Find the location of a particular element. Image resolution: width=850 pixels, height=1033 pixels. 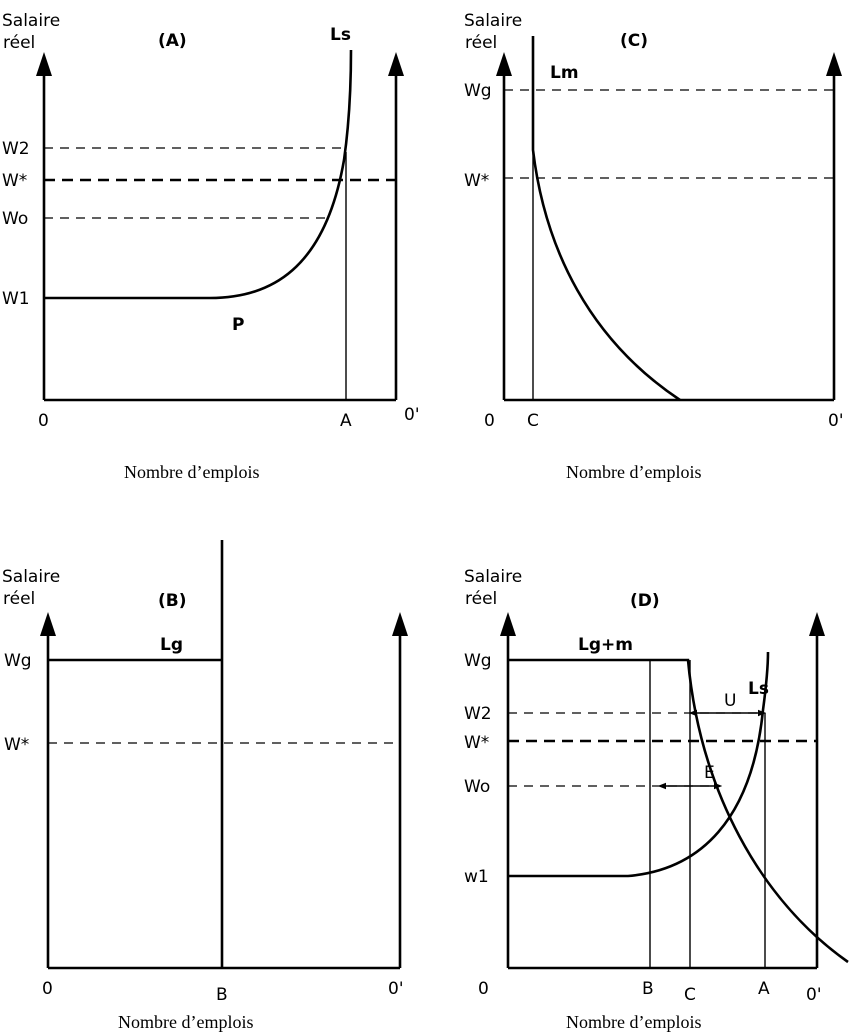

panel-d-y-label-line2: réel is located at coordinates (481, 599).